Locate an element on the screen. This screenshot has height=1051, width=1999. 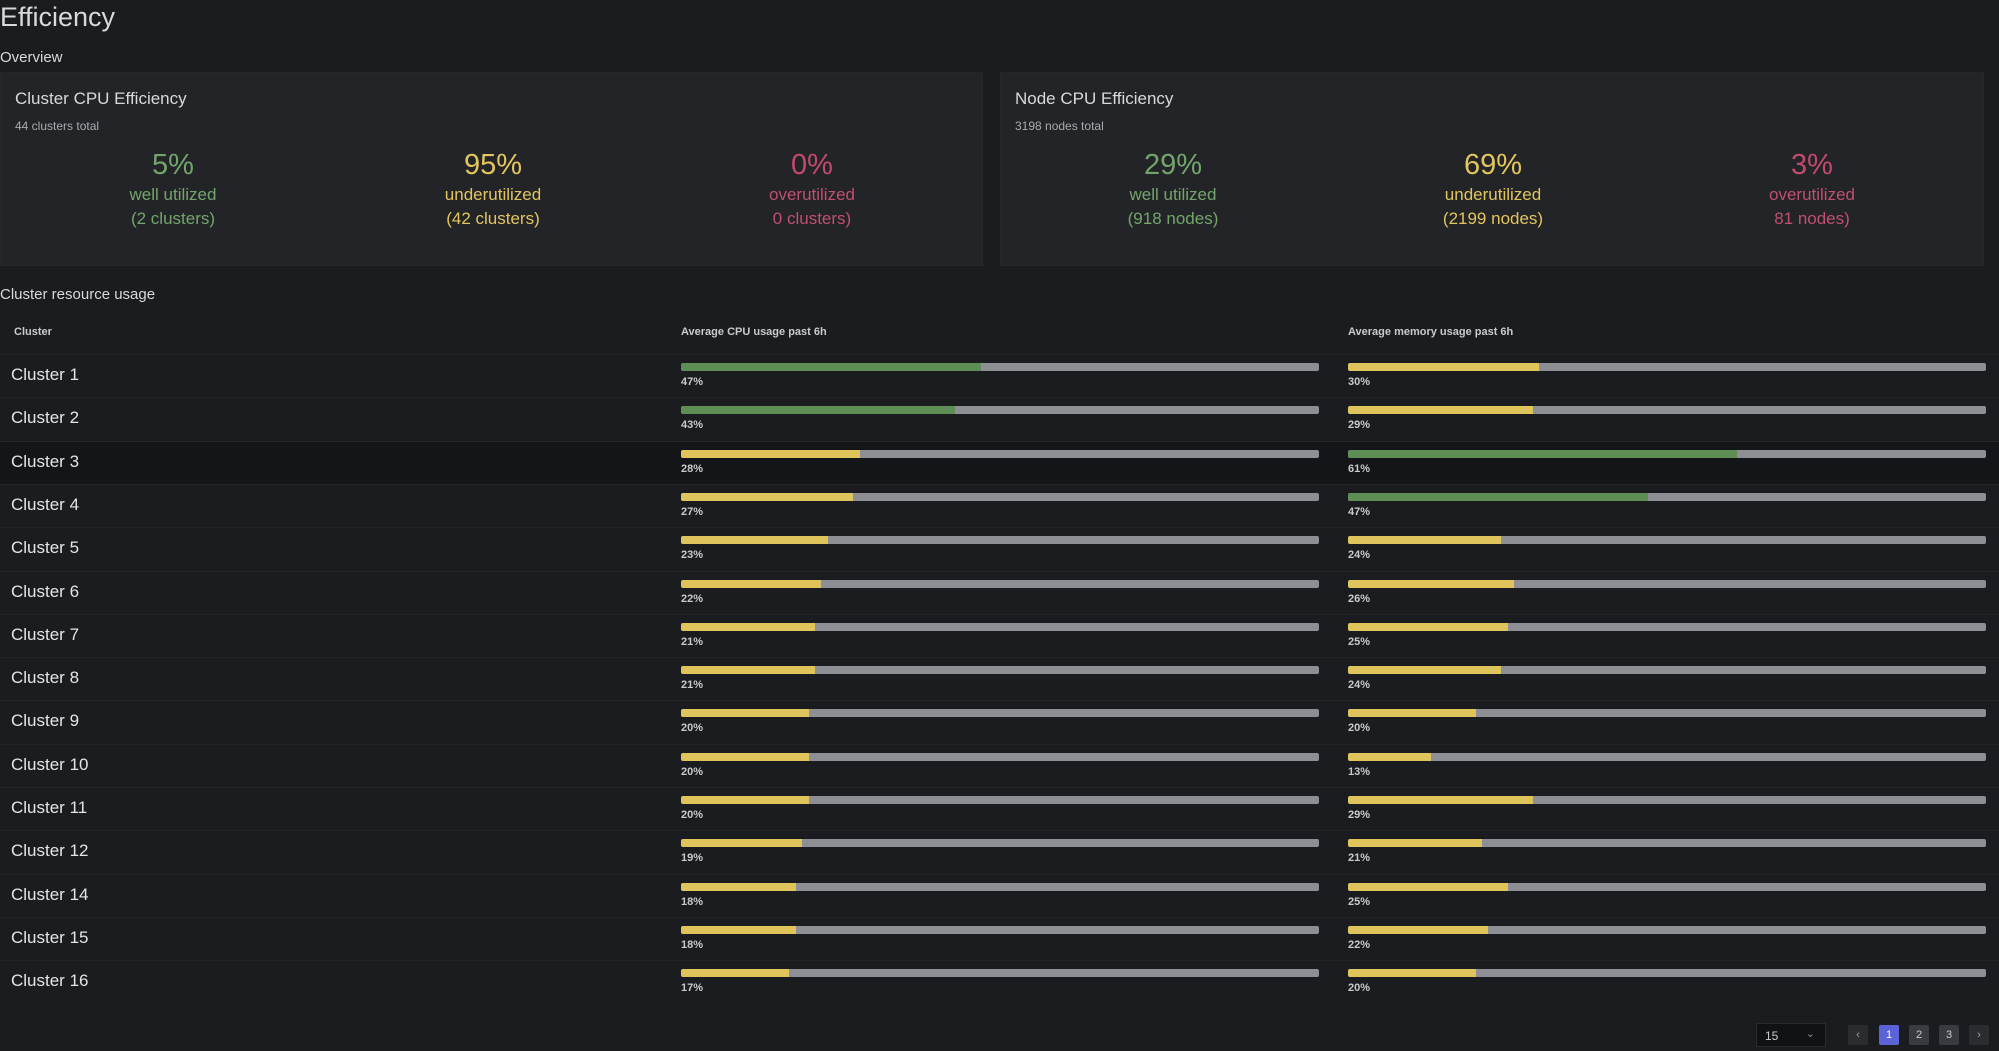
table-row: Cluster 16 17% 20% is located at coordinates (999, 981).